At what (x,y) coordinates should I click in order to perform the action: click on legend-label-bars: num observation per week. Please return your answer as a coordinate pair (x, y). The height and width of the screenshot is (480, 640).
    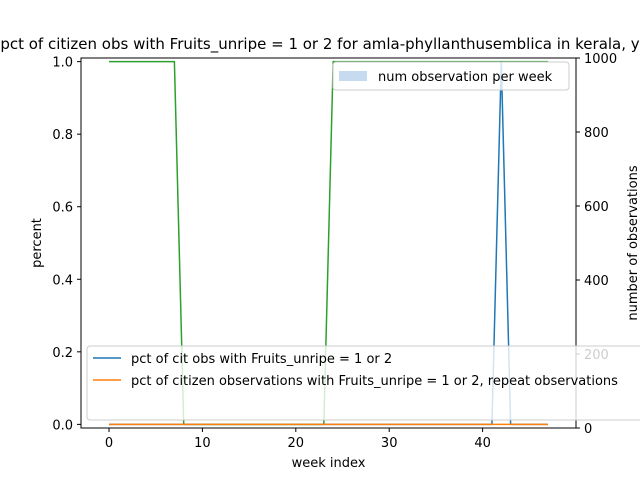
    Looking at the image, I should click on (465, 77).